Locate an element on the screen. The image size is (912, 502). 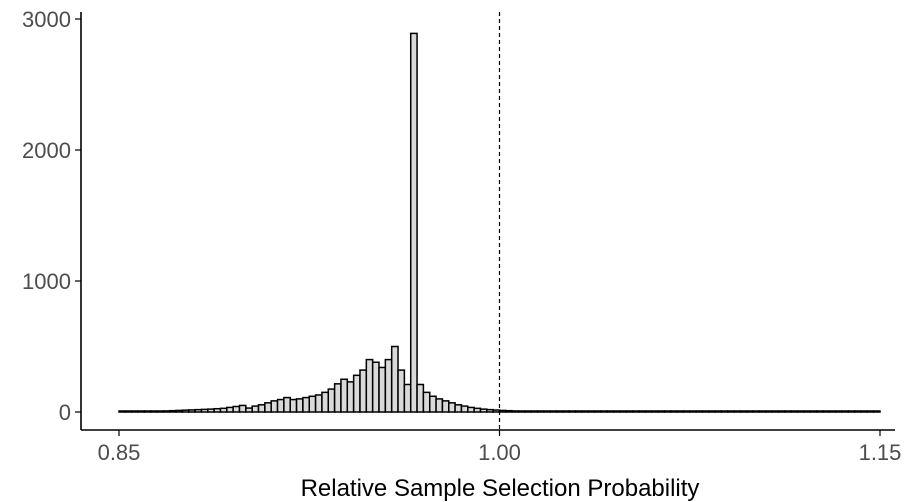
x-tick-label: 1.15 is located at coordinates (880, 452).